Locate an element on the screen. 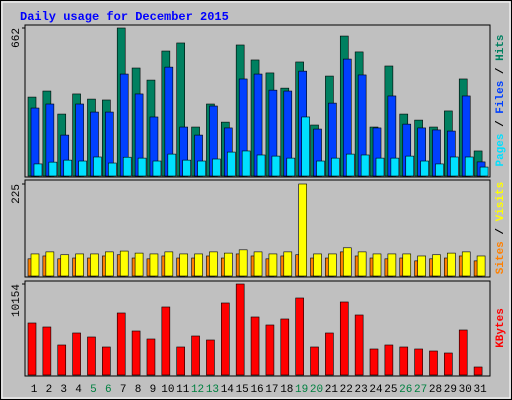 The width and height of the screenshot is (512, 400). x-tick-label: 10 is located at coordinates (167, 390).